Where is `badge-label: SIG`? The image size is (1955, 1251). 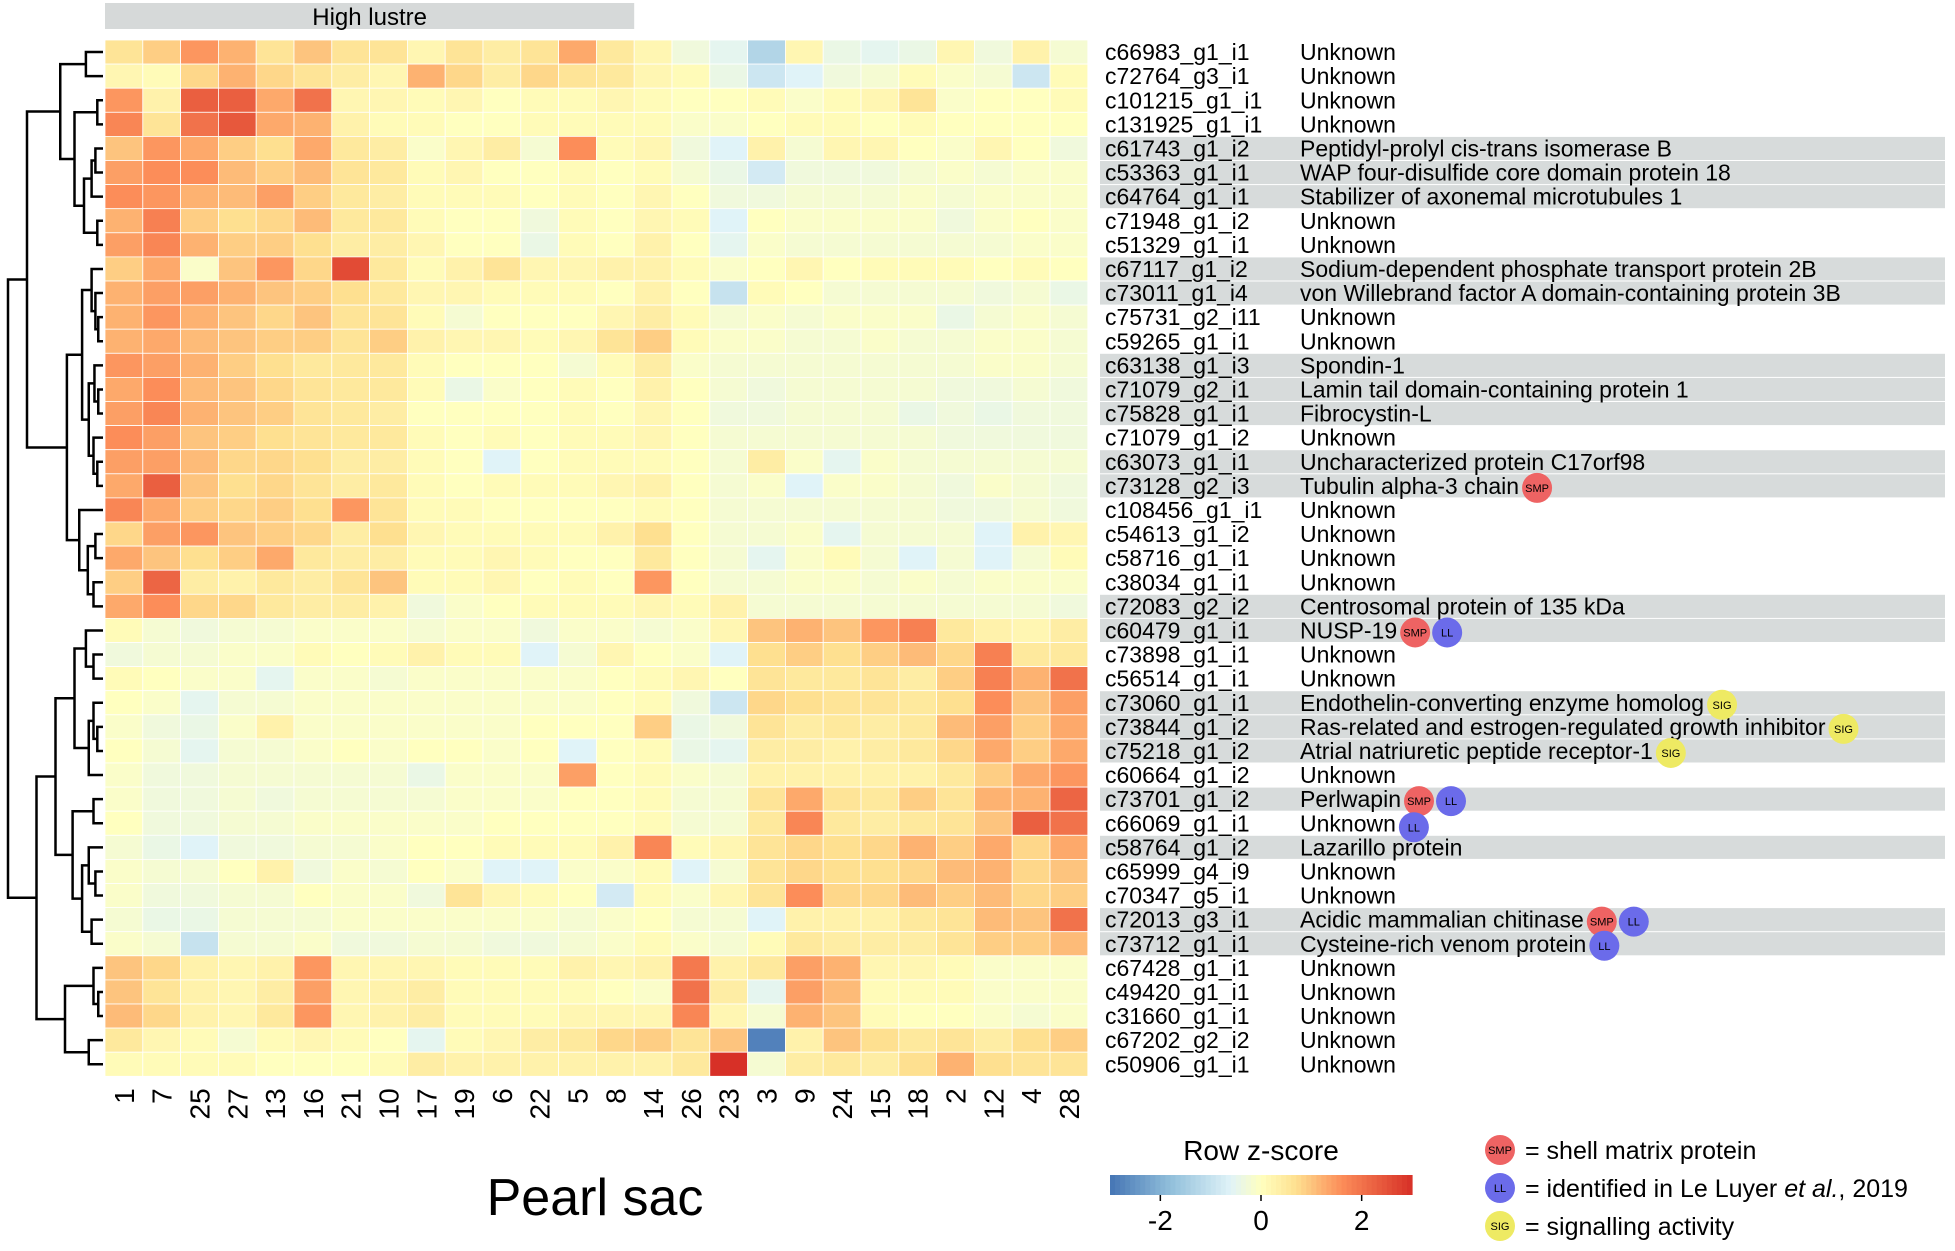
badge-label: SIG is located at coordinates (1722, 706).